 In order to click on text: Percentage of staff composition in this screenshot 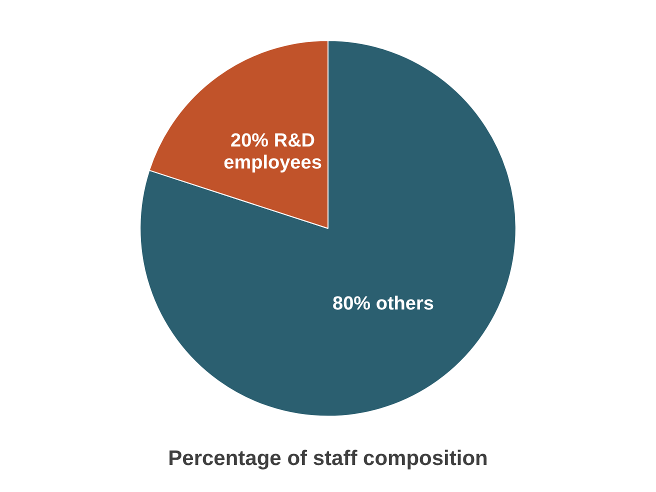, I will do `click(328, 458)`.